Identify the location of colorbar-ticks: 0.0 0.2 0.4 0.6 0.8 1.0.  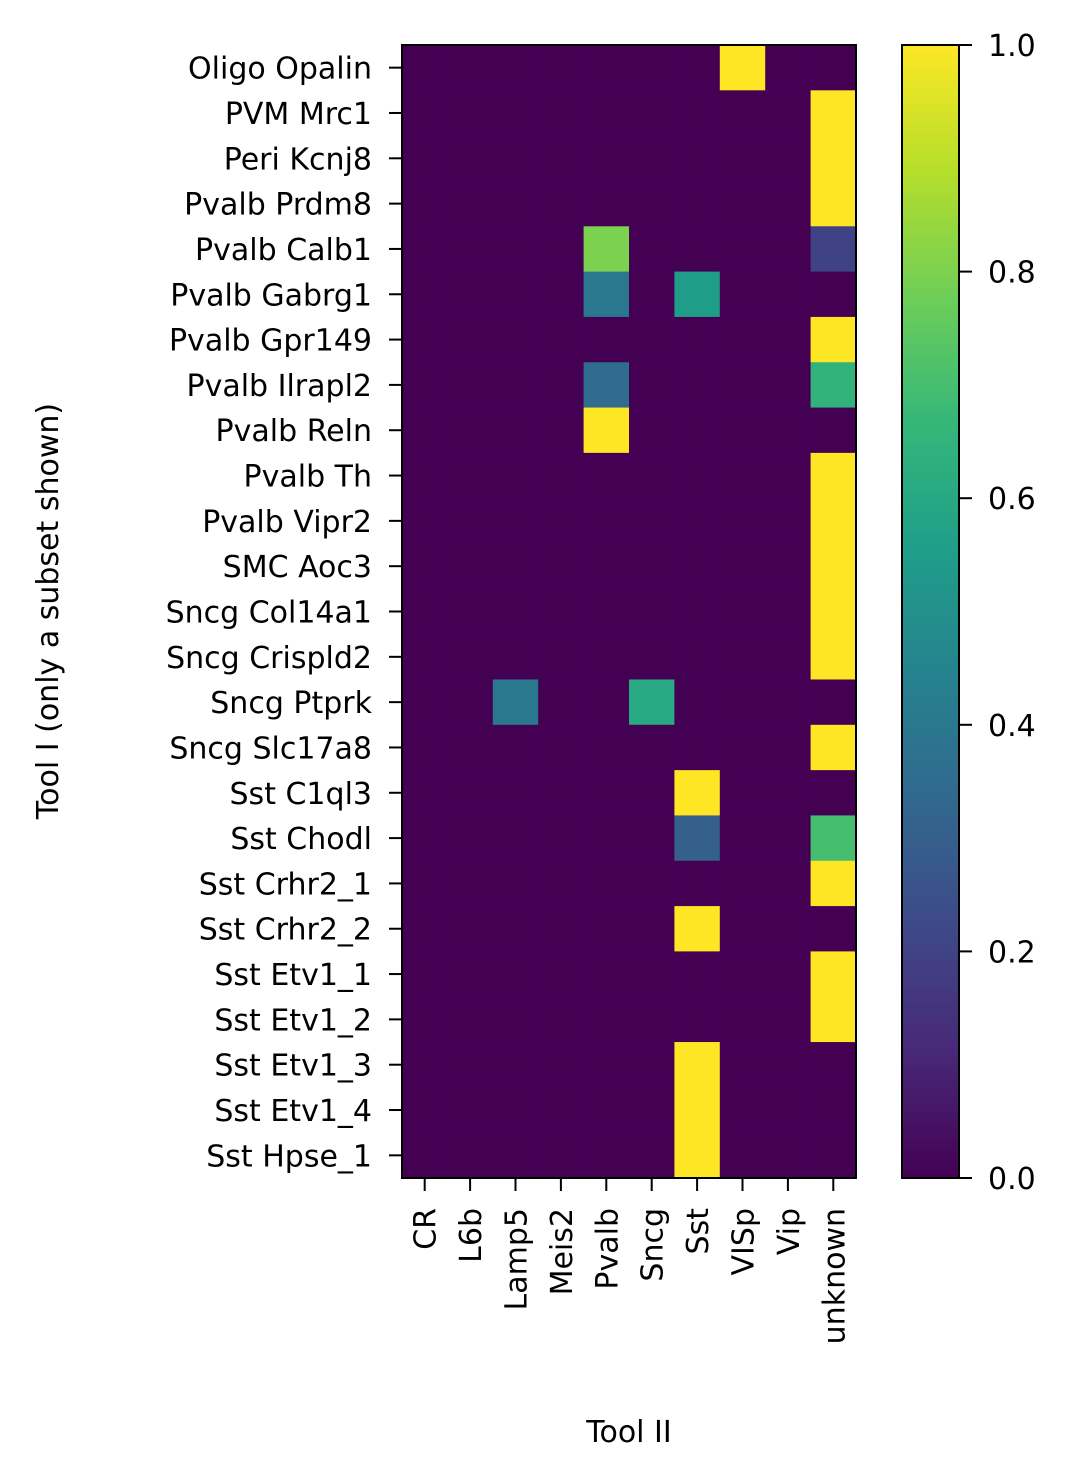
(997, 613).